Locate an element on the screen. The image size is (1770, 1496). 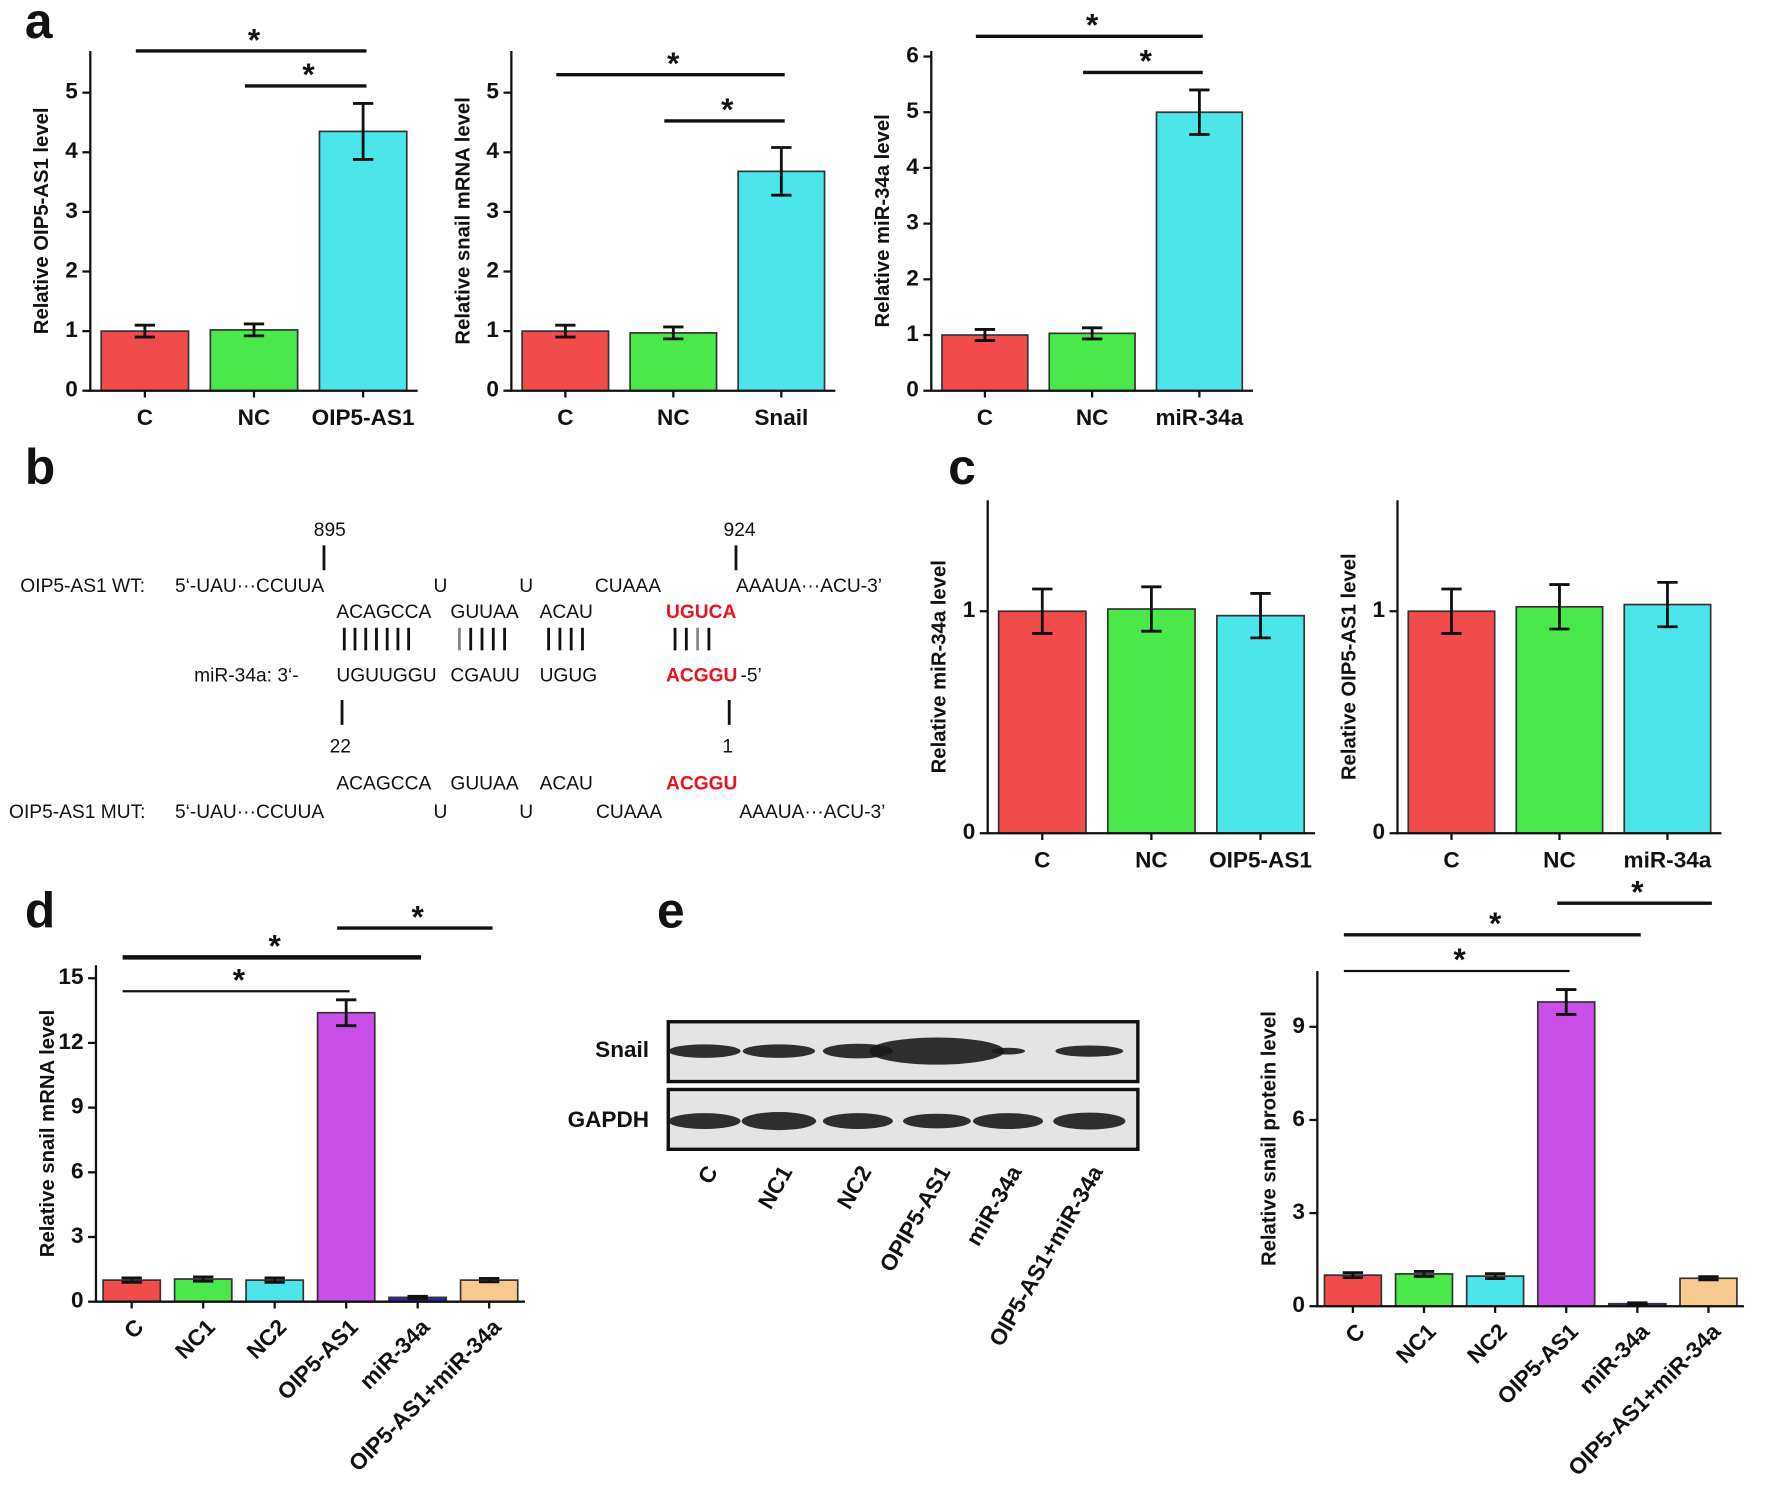
panel-label: b is located at coordinates (40, 467).